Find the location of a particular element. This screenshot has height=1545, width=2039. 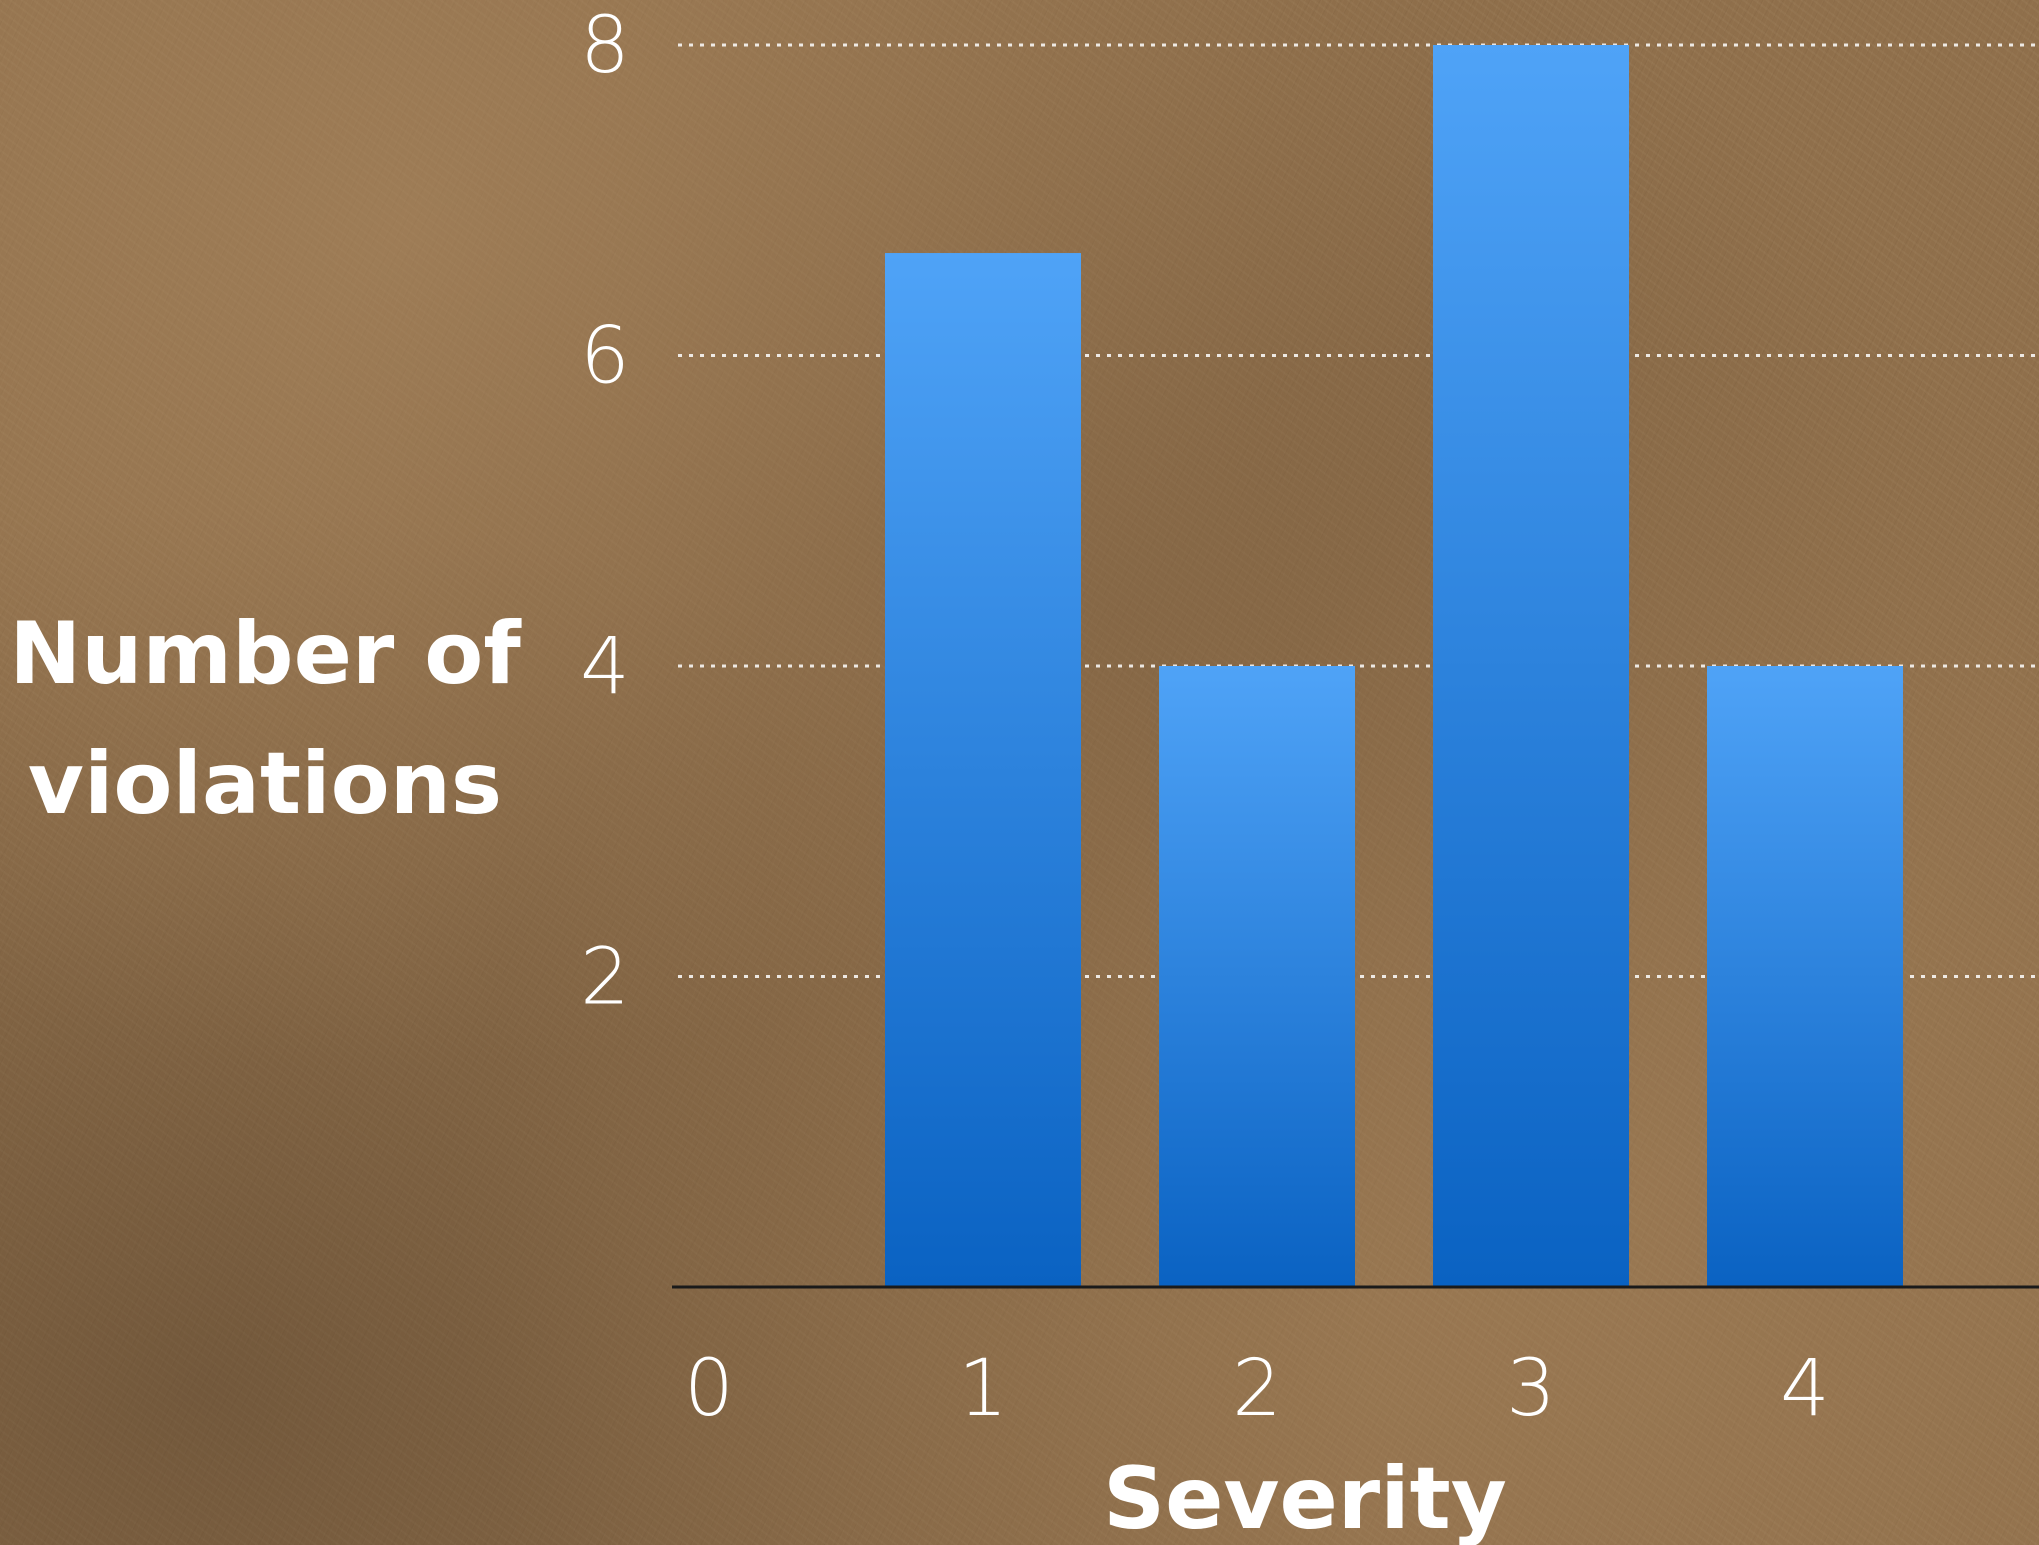

x-tick-label: 4 is located at coordinates (1805, 1389).